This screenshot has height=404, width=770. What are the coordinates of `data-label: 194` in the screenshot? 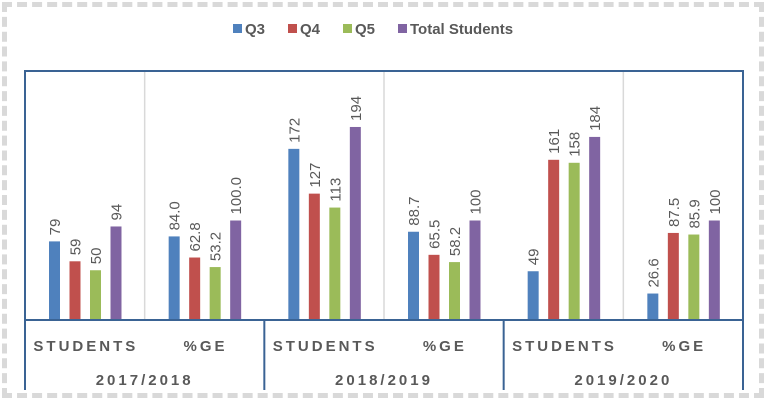 It's located at (356, 108).